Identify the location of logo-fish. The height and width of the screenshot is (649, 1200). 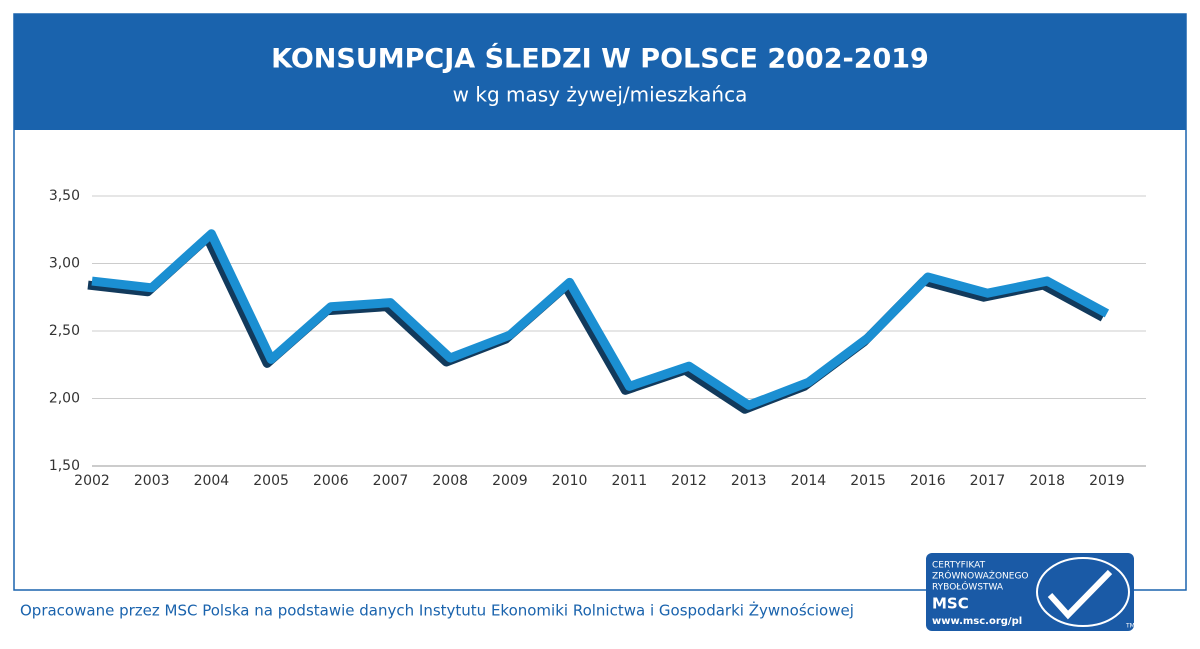
(1083, 592).